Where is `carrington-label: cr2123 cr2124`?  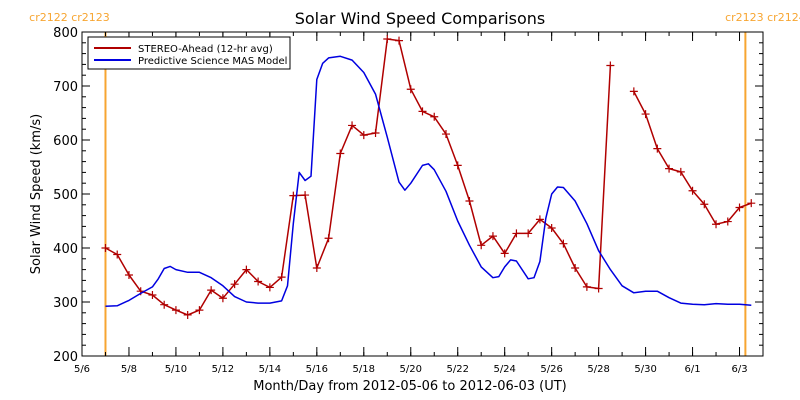
carrington-label: cr2123 cr2124 is located at coordinates (762, 17).